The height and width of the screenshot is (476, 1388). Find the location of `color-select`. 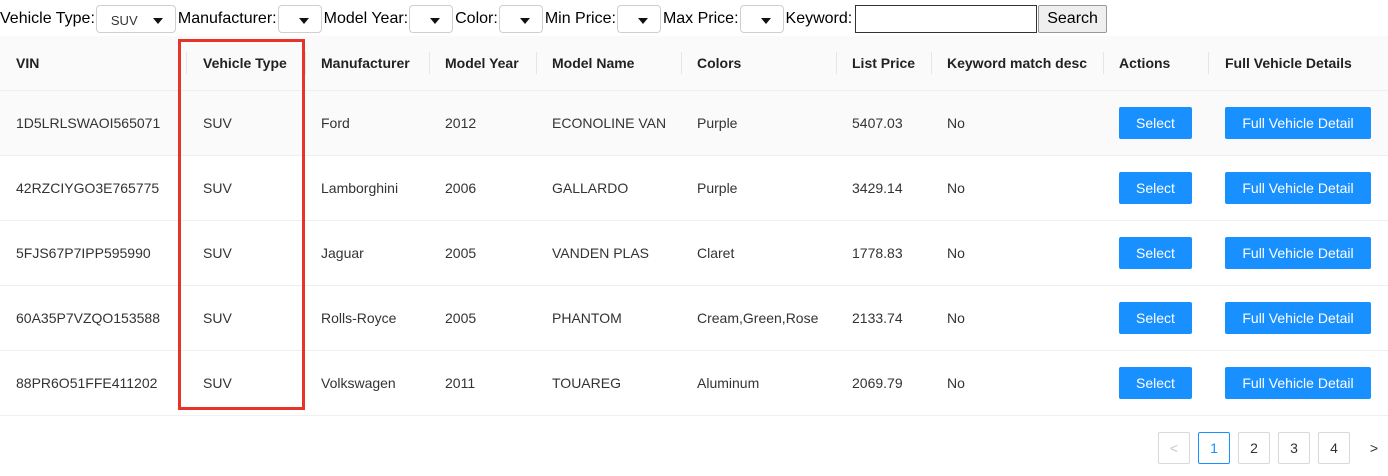

color-select is located at coordinates (520, 19).